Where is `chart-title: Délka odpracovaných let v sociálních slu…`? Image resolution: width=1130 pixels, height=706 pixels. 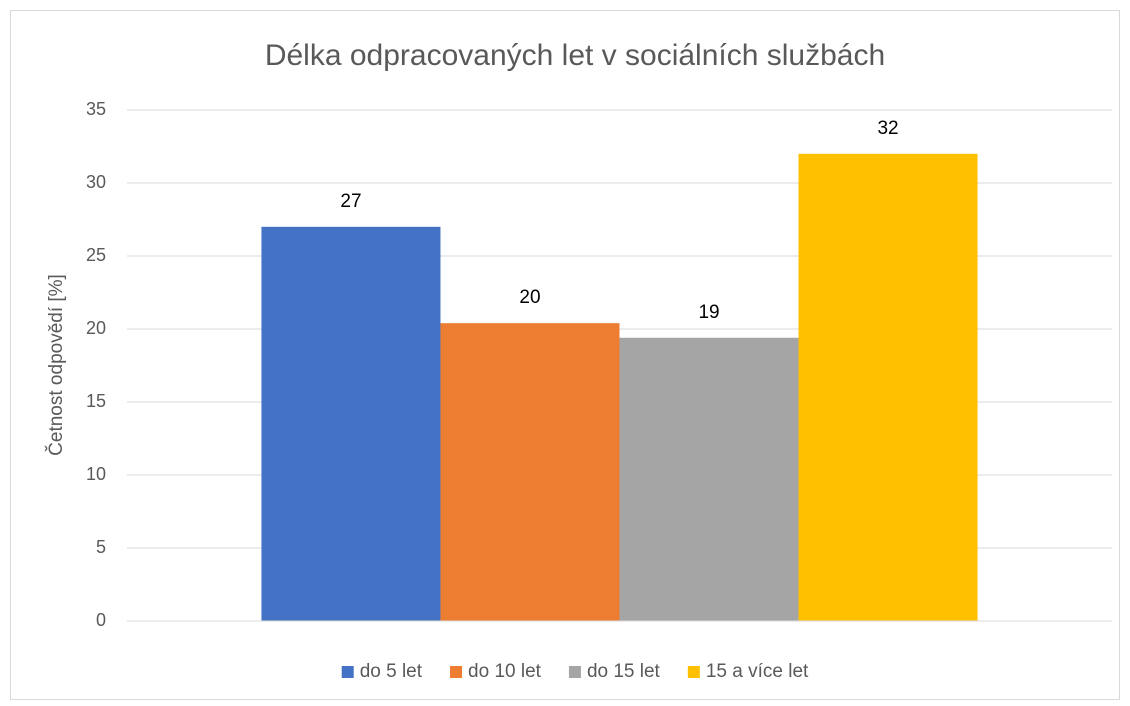
chart-title: Délka odpracovaných let v sociálních slu… is located at coordinates (575, 55).